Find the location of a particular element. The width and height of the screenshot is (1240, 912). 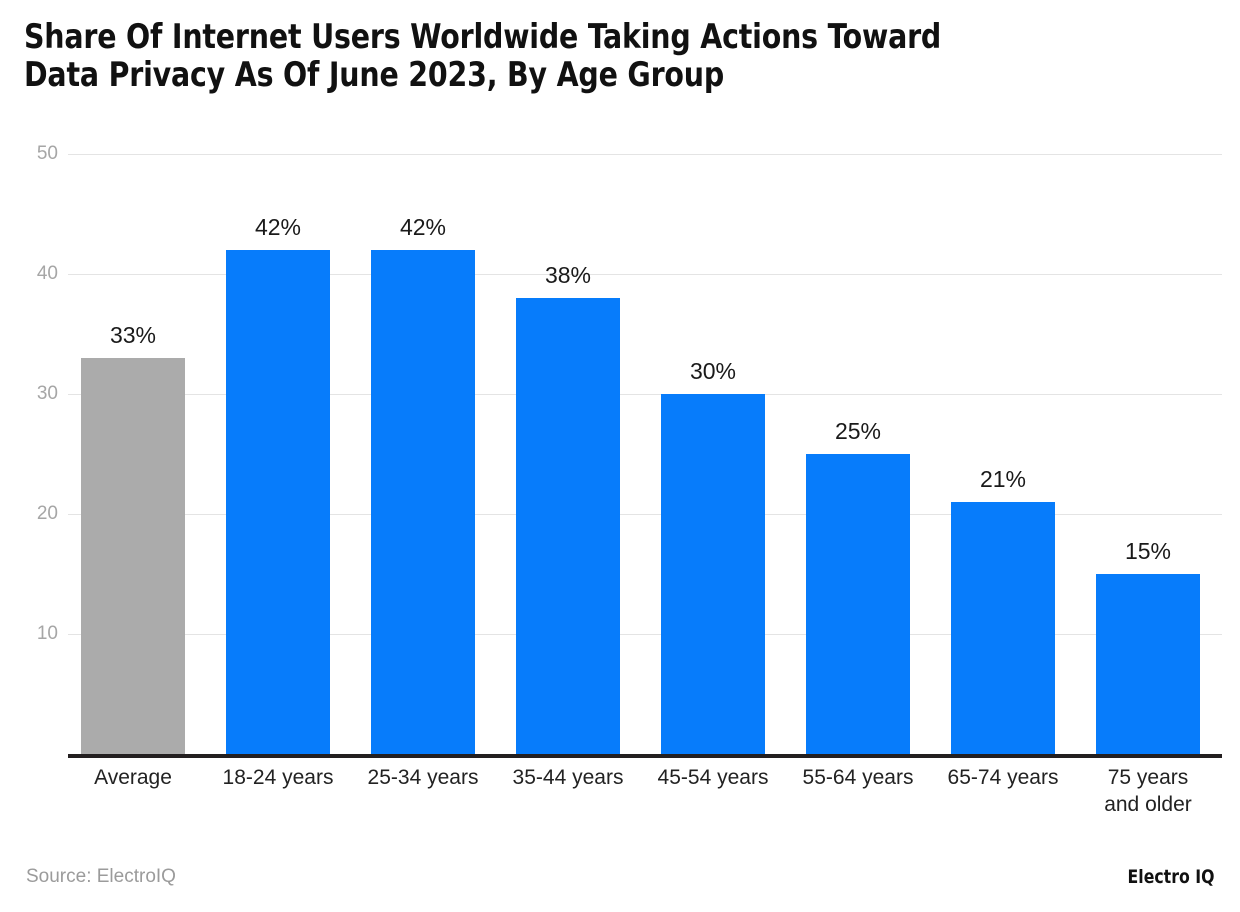

x-tick-label: Average is located at coordinates (133, 777).